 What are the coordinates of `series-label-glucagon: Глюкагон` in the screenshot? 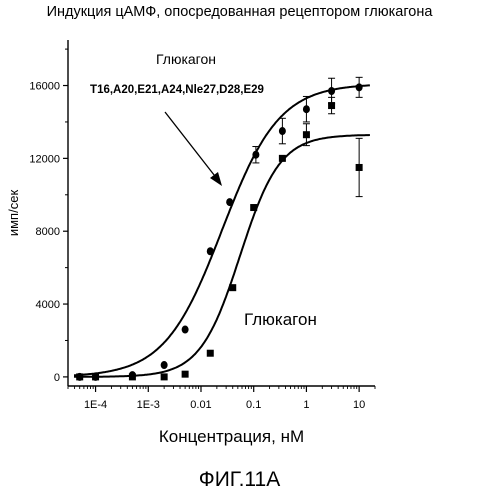 It's located at (280, 319).